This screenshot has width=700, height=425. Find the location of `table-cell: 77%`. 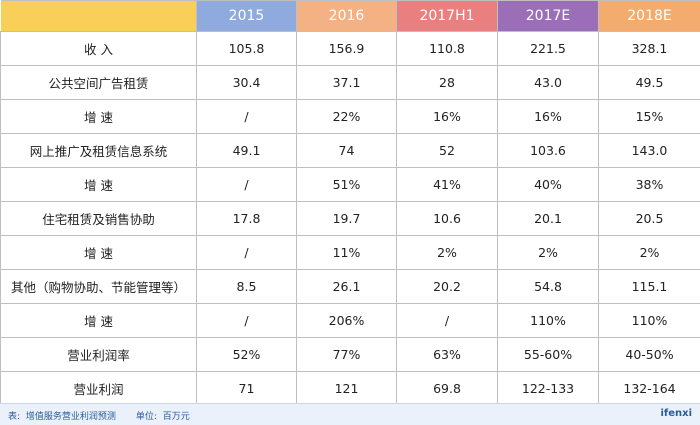

table-cell: 77% is located at coordinates (346, 354).